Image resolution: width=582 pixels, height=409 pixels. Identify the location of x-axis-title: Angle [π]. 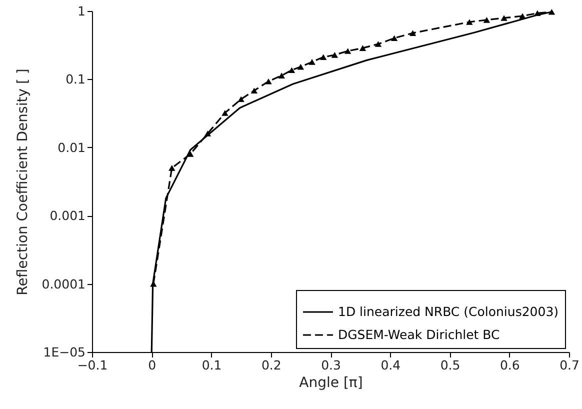
(331, 383).